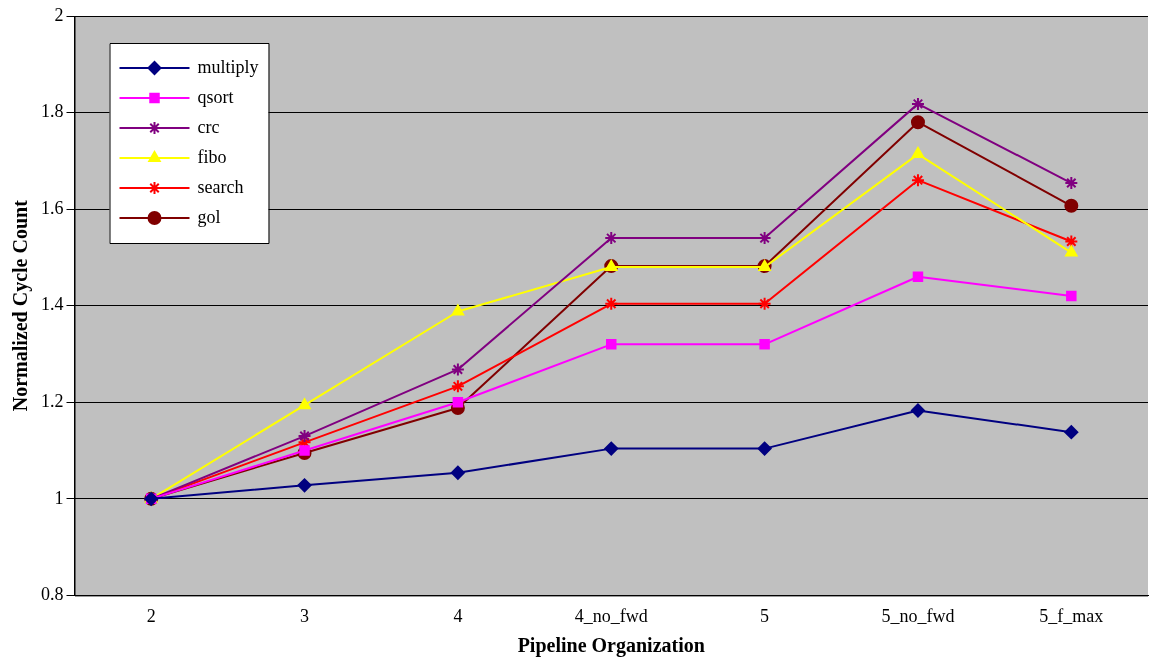  Describe the element at coordinates (918, 615) in the screenshot. I see `x-tick-label: 5_no_fwd` at that location.